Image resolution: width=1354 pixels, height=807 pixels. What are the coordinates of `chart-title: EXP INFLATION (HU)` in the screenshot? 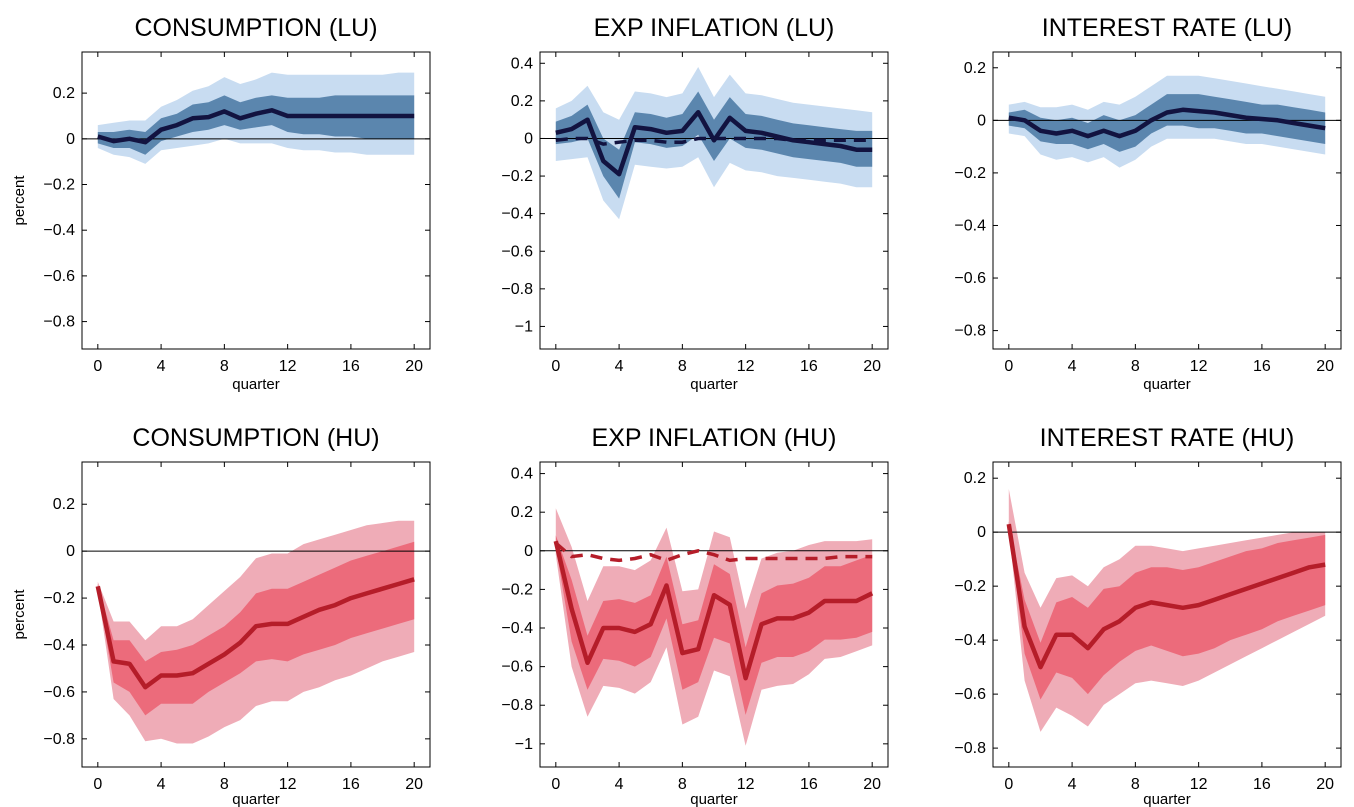 It's located at (714, 438).